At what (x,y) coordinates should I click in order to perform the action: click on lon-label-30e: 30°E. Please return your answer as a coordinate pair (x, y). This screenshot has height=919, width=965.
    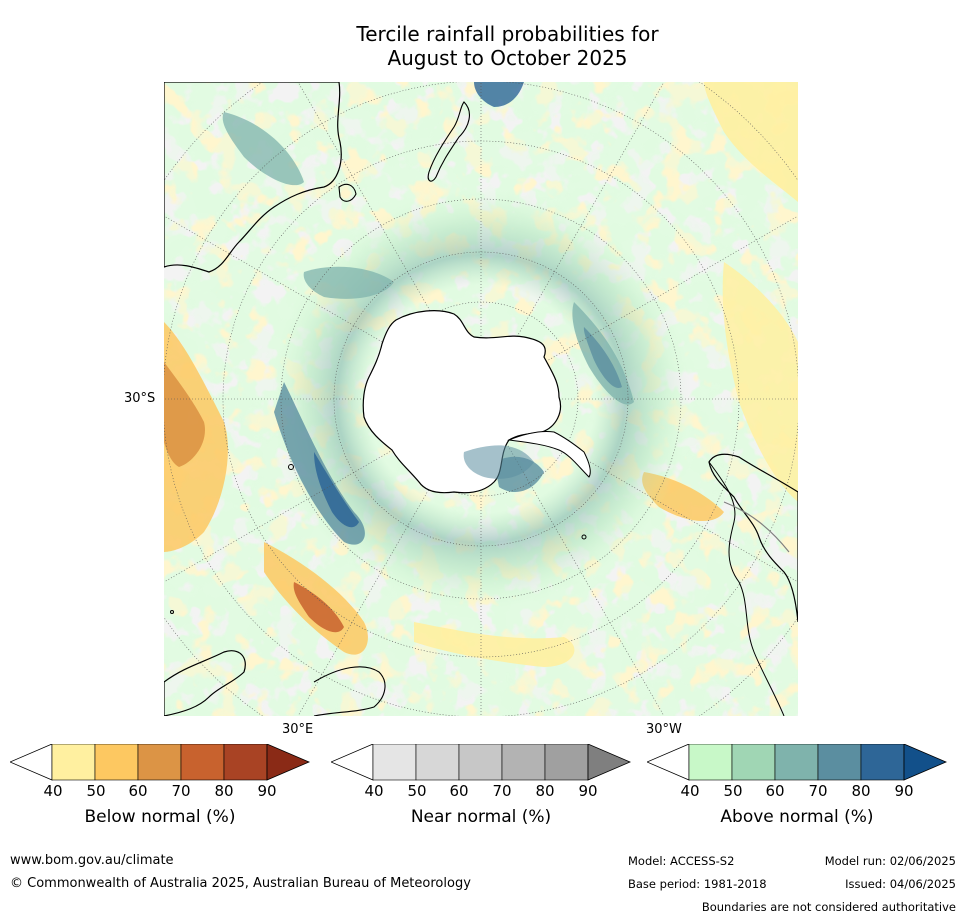
    Looking at the image, I should click on (298, 729).